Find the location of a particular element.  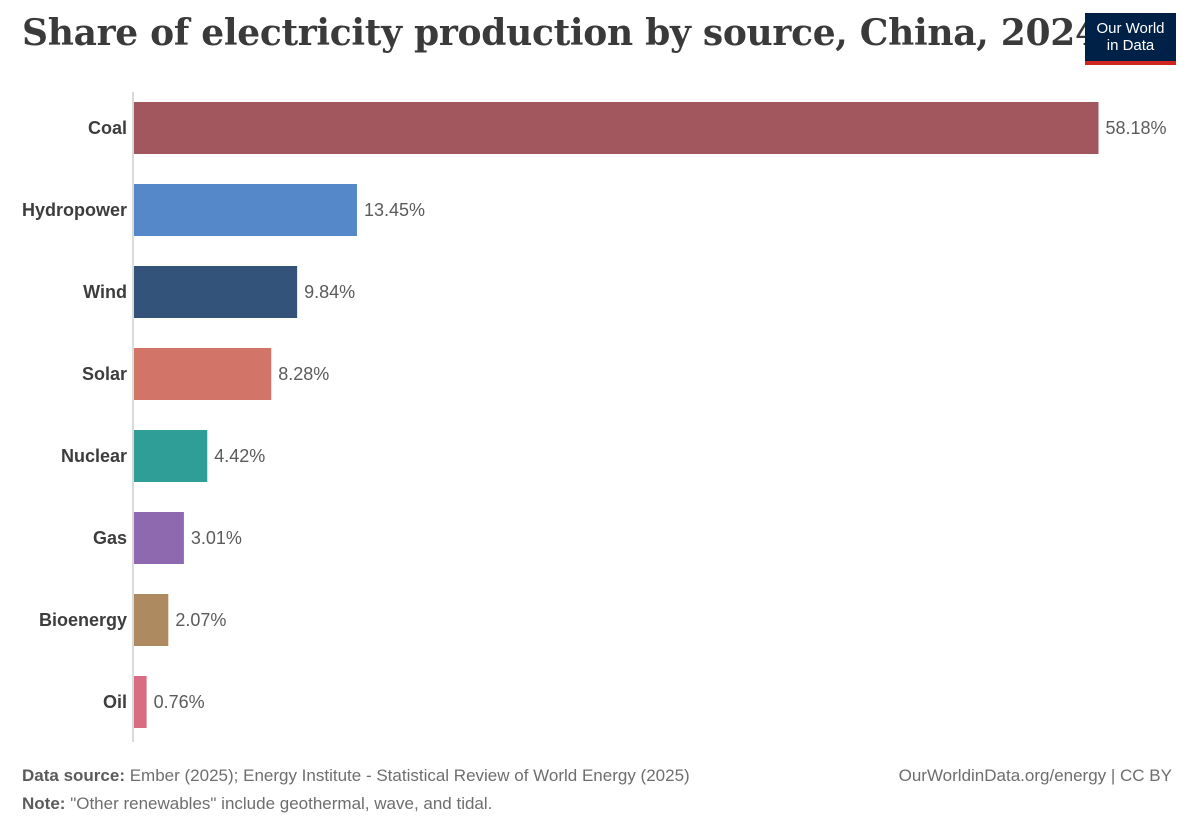

logo-line-1: Our World is located at coordinates (1130, 28).